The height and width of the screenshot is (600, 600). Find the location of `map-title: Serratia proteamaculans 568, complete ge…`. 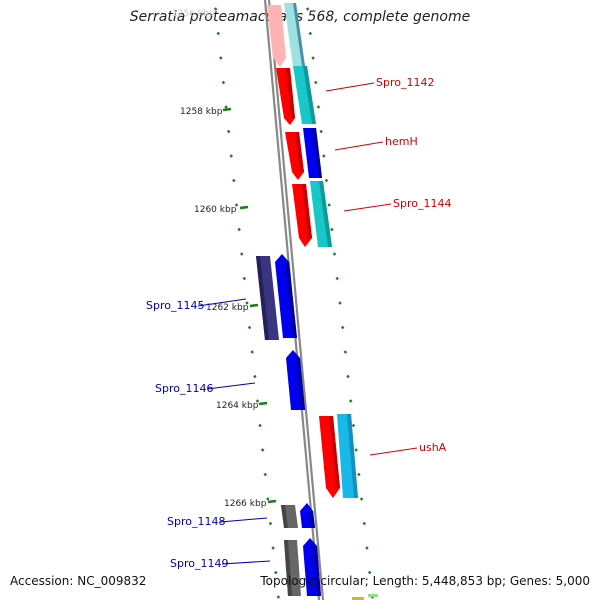

map-title: Serratia proteamaculans 568, complete ge… is located at coordinates (300, 17).